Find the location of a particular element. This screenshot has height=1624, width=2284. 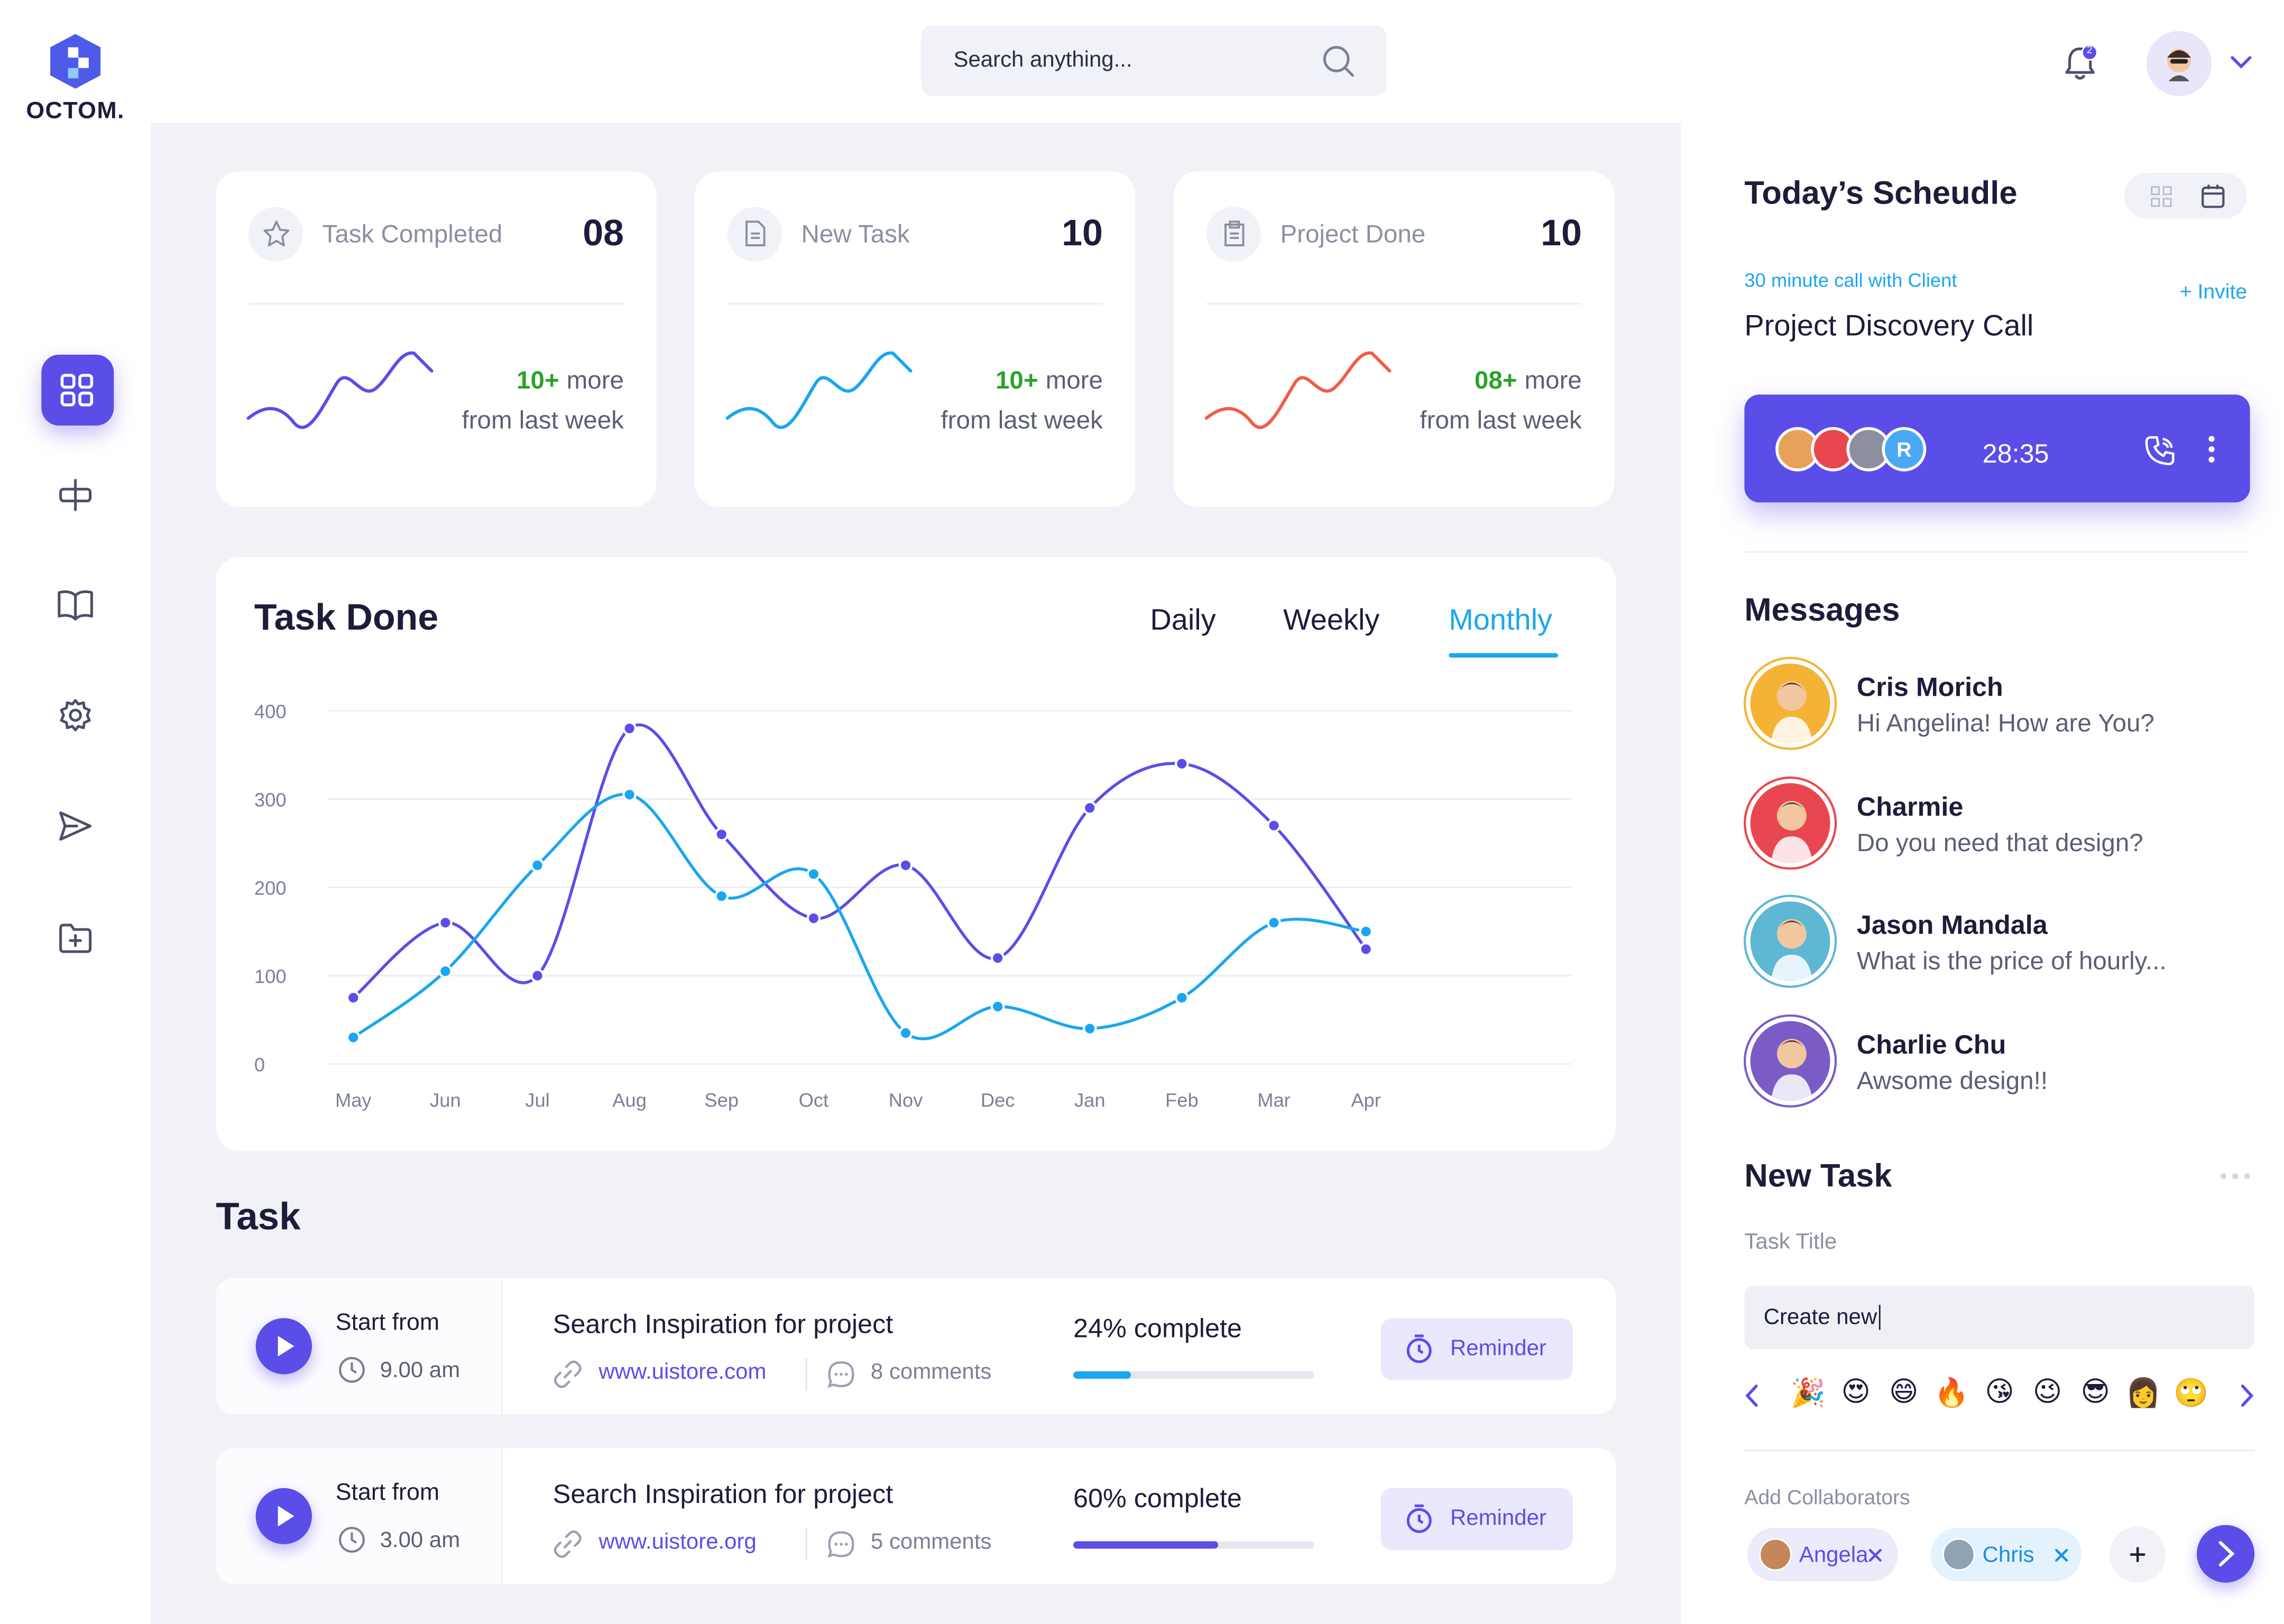

submit-button is located at coordinates (2226, 1554).